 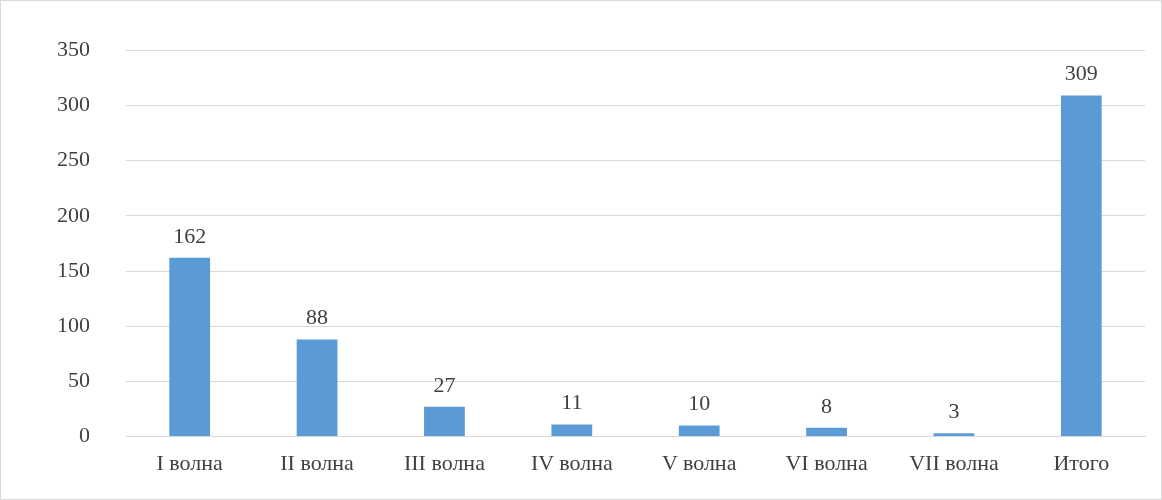 I want to click on y-tick-label: 100, so click(x=73, y=324).